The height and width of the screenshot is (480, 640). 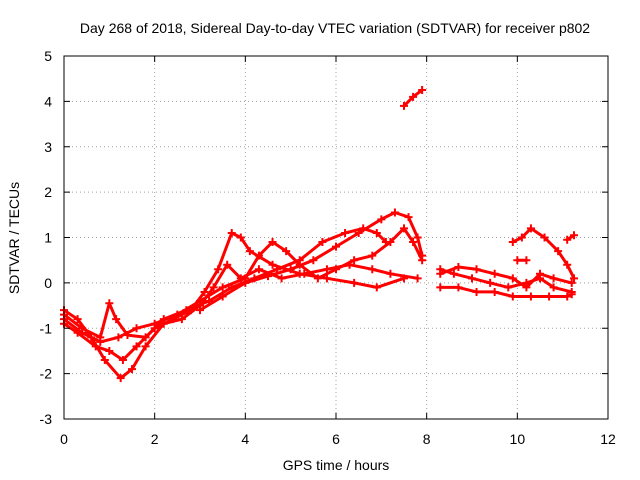 What do you see at coordinates (48, 101) in the screenshot?
I see `y-tick-label: 4` at bounding box center [48, 101].